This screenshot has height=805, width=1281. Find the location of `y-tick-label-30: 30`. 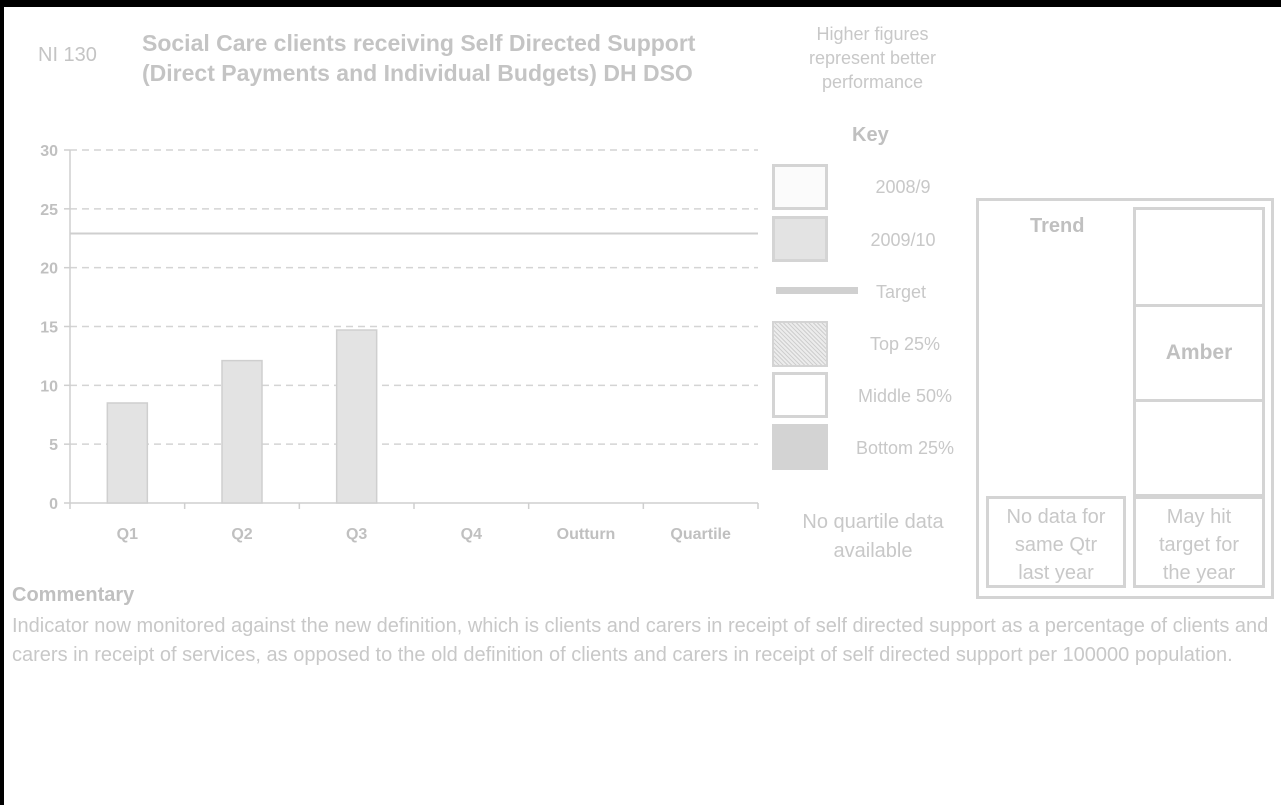

y-tick-label-30: 30 is located at coordinates (49, 151).